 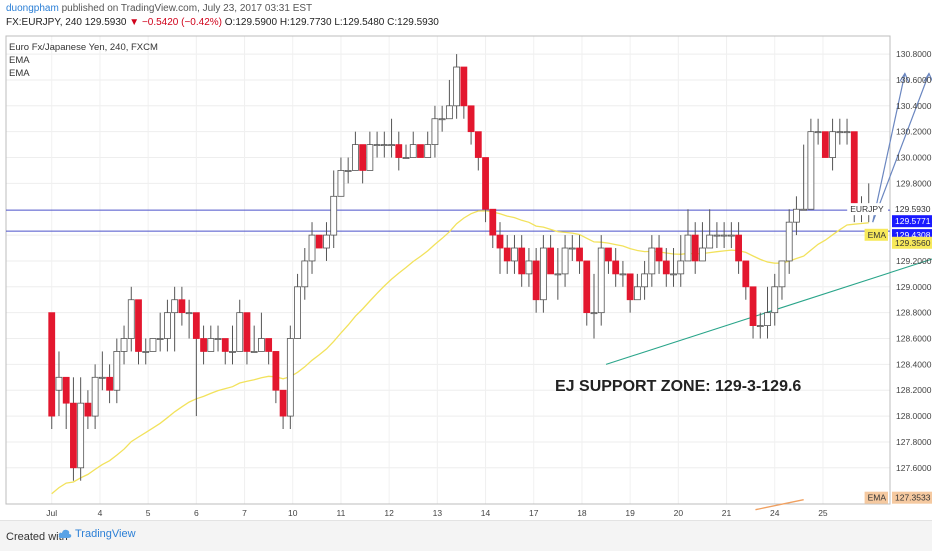 I want to click on y-tick-label: 128.6000, so click(x=914, y=339).